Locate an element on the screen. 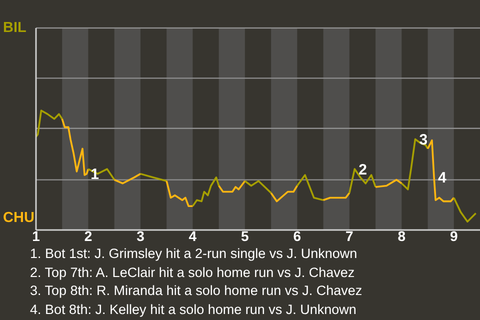  x-tick-label: 1 is located at coordinates (36, 236).